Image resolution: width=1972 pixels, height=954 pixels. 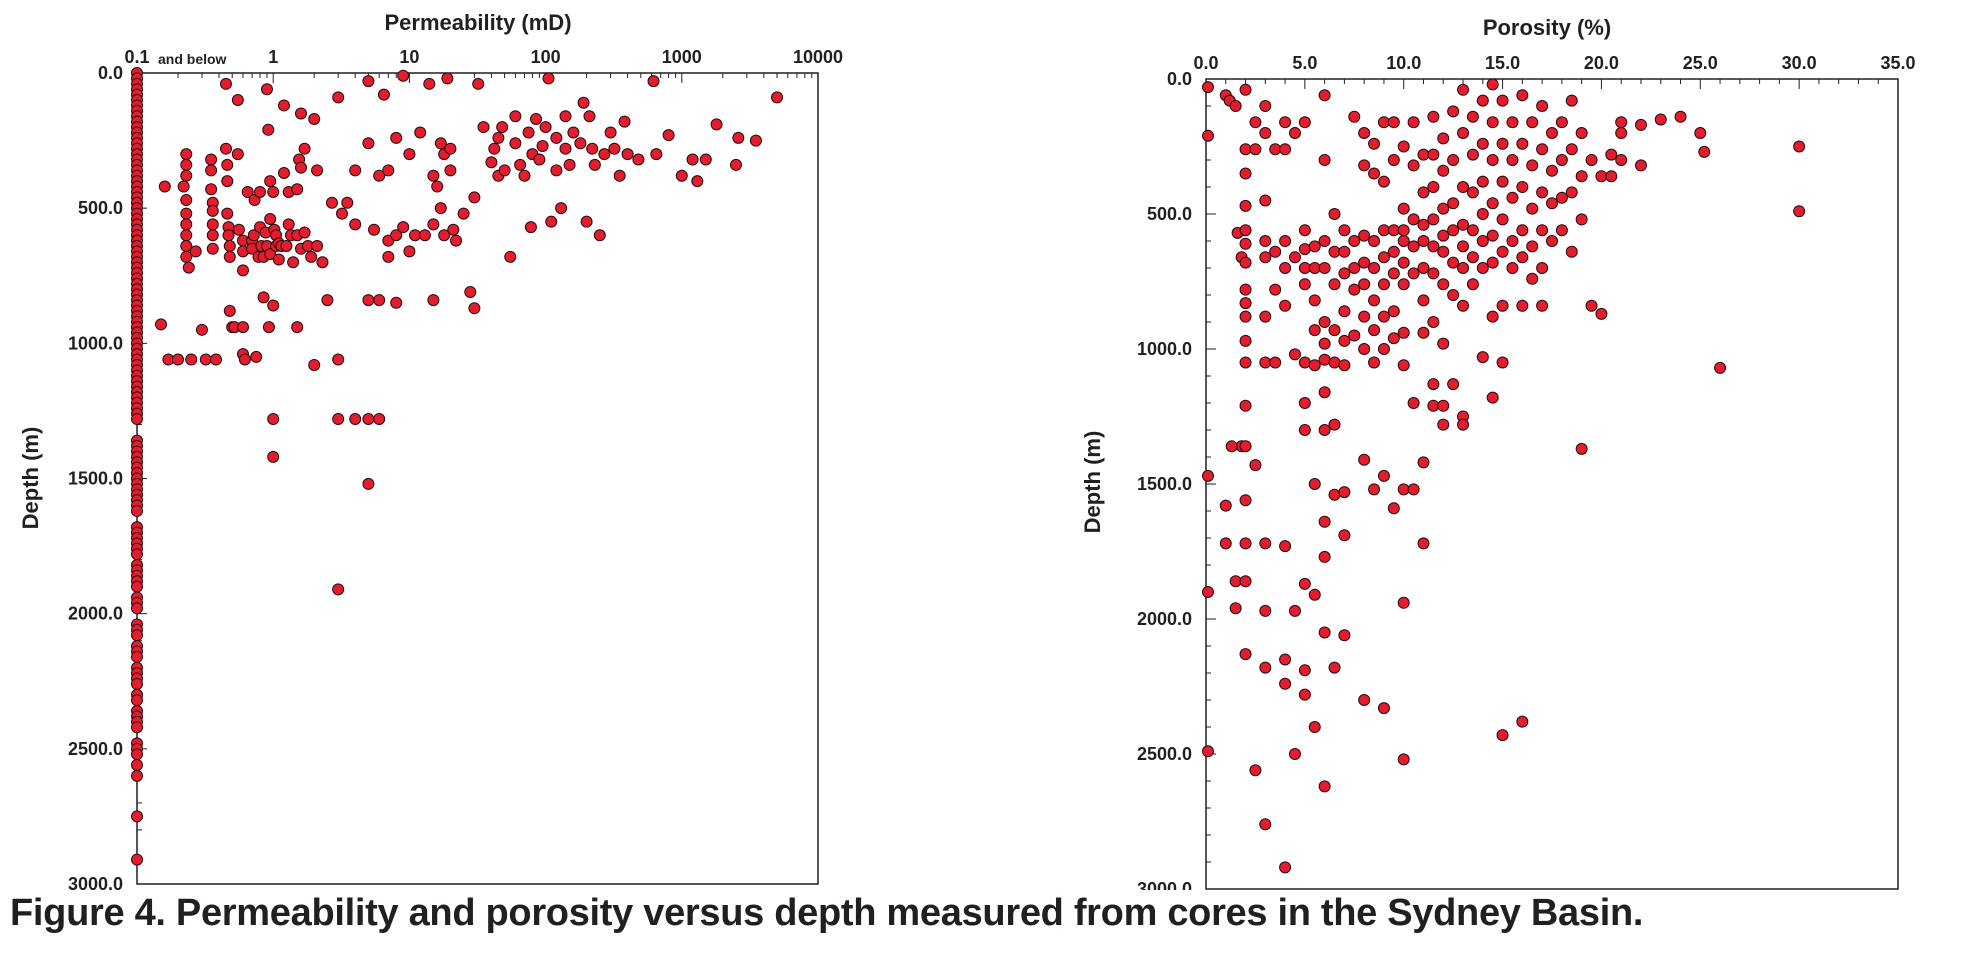 What do you see at coordinates (30, 478) in the screenshot?
I see `permeability-y-title: Depth (m)` at bounding box center [30, 478].